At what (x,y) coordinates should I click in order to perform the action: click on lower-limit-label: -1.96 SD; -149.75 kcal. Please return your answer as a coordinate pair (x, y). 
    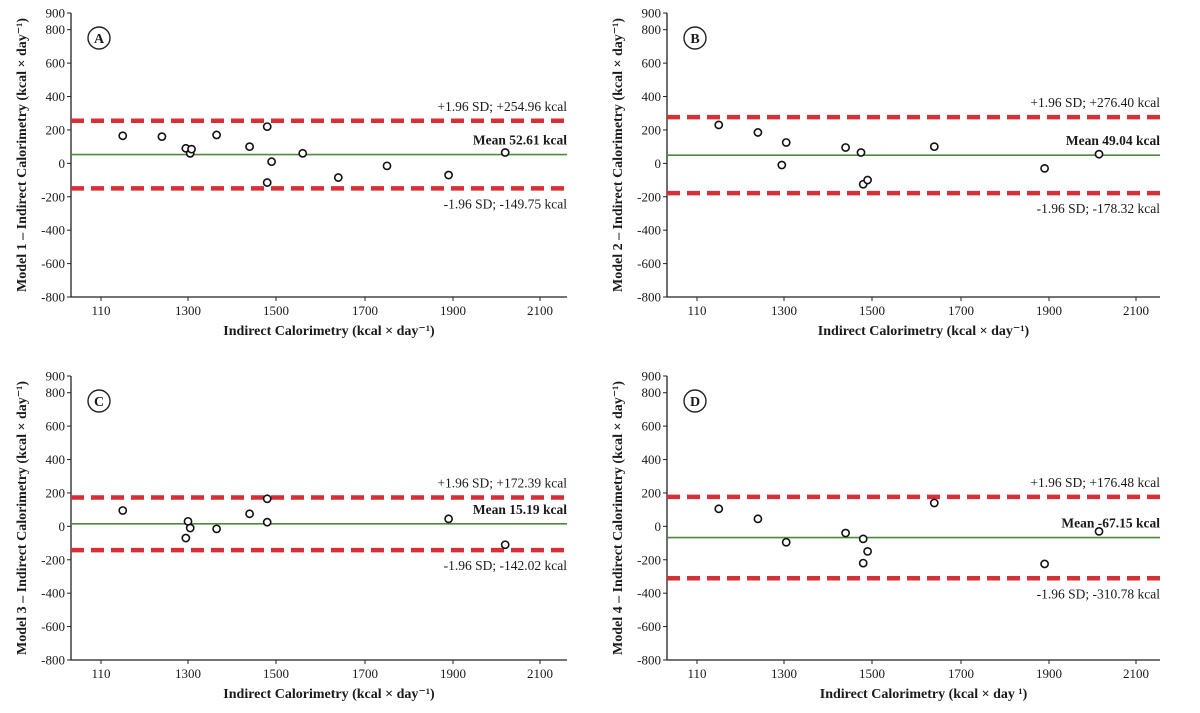
    Looking at the image, I should click on (506, 203).